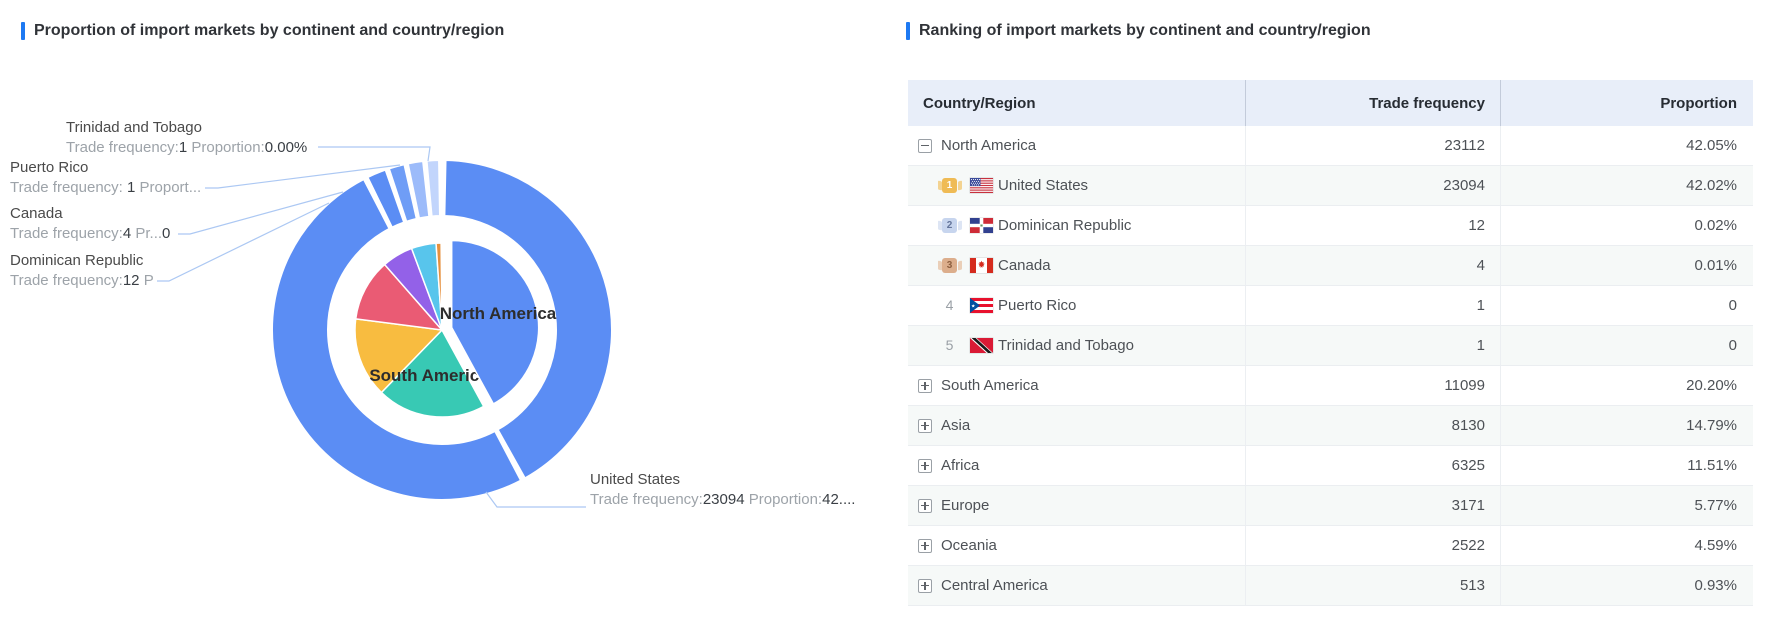 Image resolution: width=1766 pixels, height=624 pixels. I want to click on ring-slice-trinidad-and-tobago, so click(433, 188).